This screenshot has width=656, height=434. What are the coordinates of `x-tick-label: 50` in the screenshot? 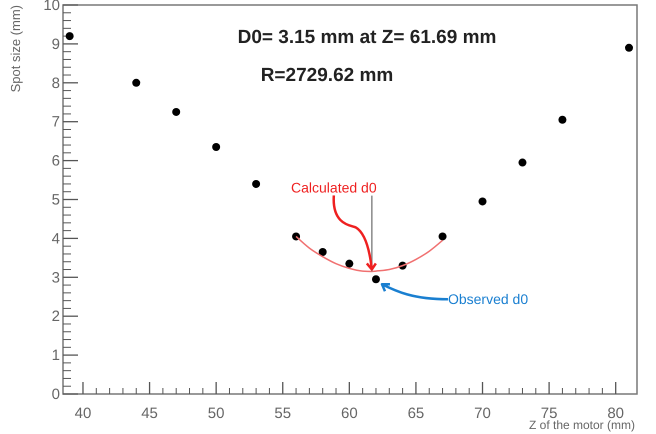 It's located at (216, 413).